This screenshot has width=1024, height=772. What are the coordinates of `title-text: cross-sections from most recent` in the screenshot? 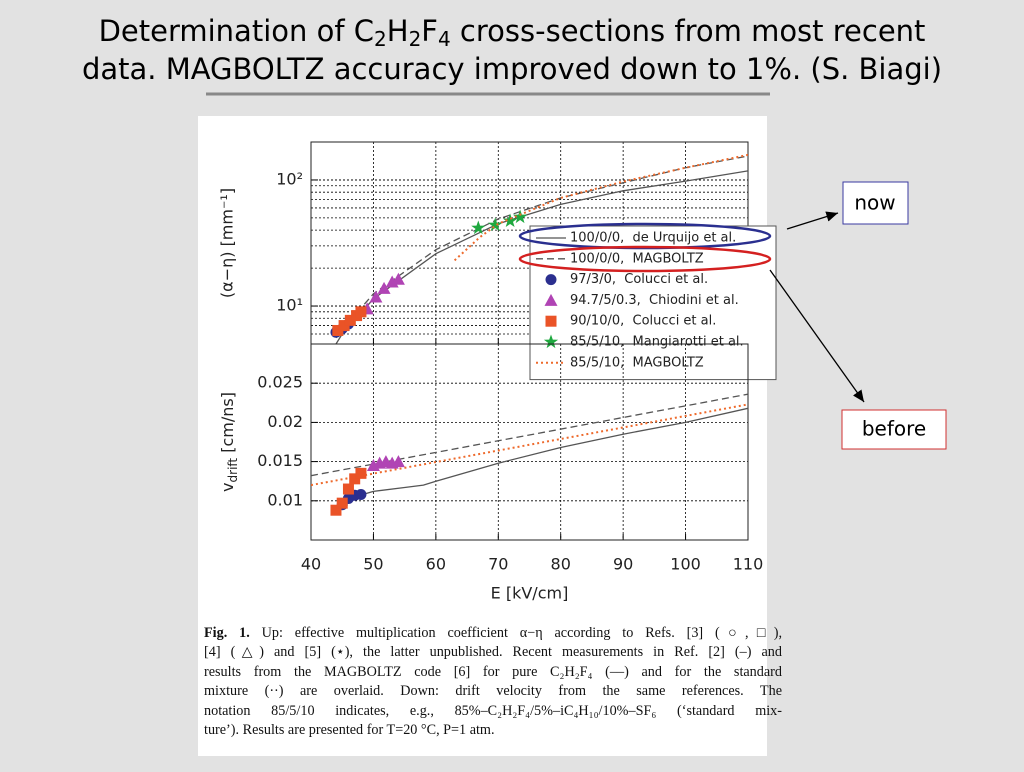 It's located at (688, 31).